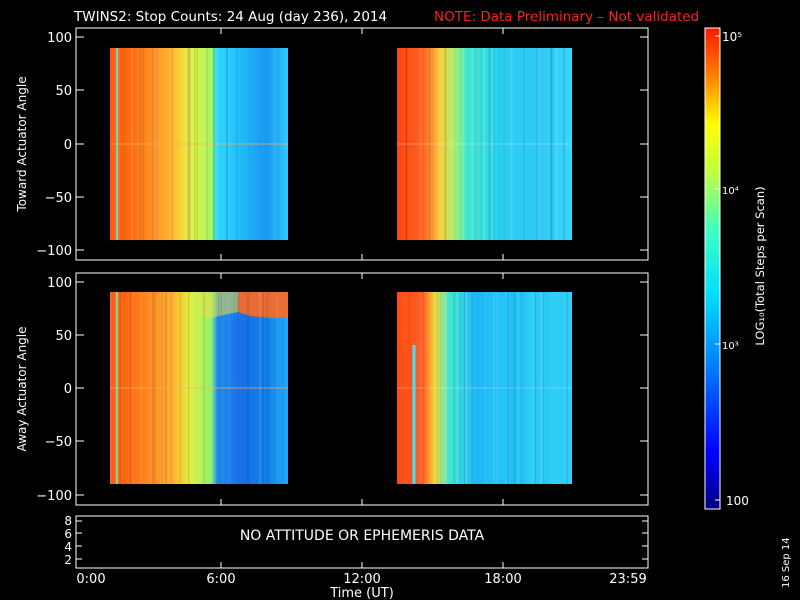  Describe the element at coordinates (90, 579) in the screenshot. I see `xtick-0000: 0:00` at that location.